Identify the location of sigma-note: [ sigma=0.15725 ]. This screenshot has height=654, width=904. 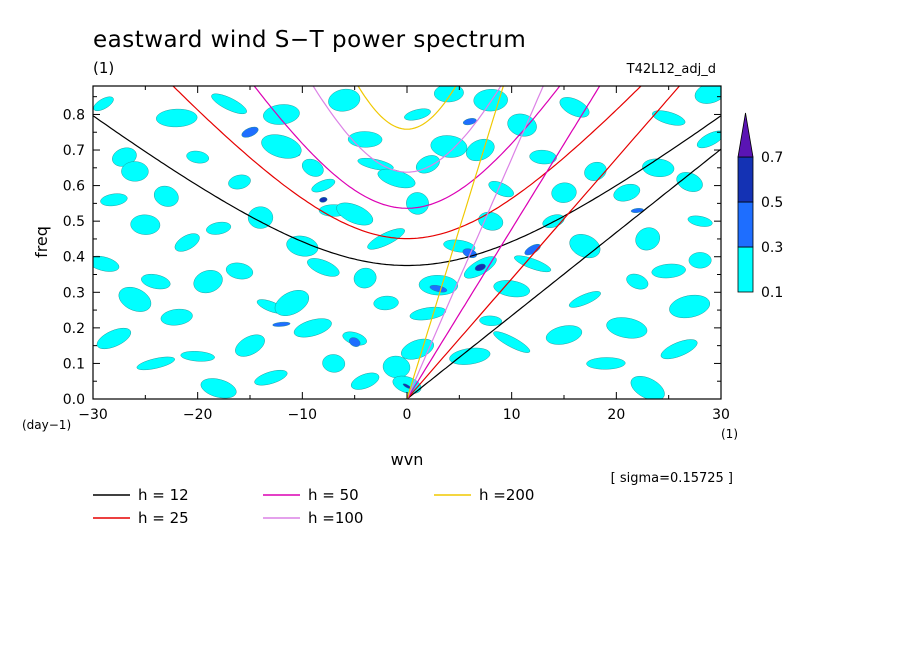
(672, 478).